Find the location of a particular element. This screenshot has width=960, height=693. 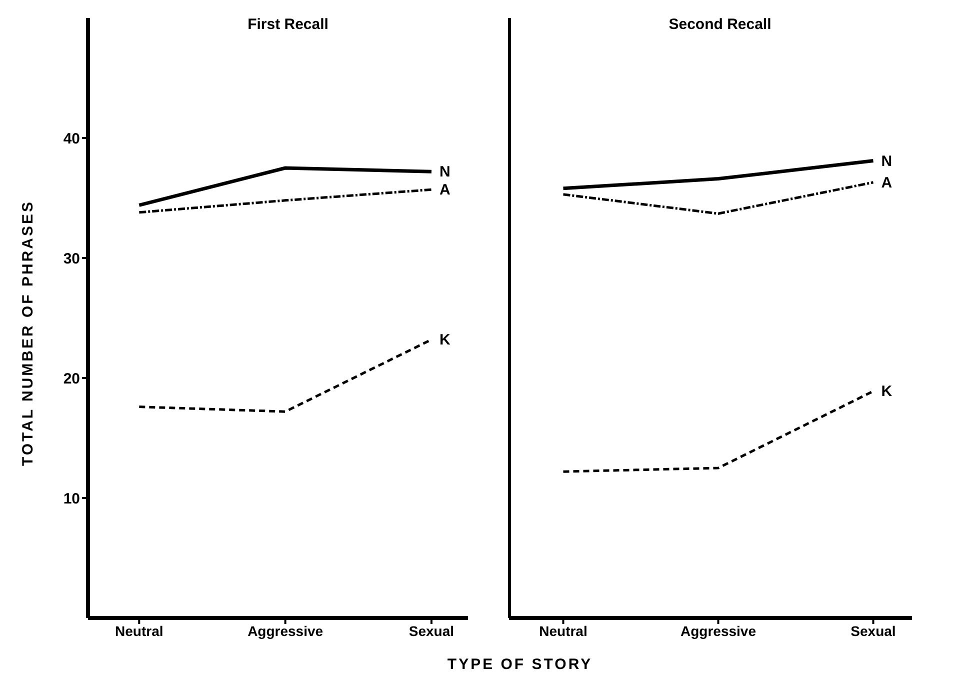

x-axis-title: TYPE OF STORY is located at coordinates (520, 664).